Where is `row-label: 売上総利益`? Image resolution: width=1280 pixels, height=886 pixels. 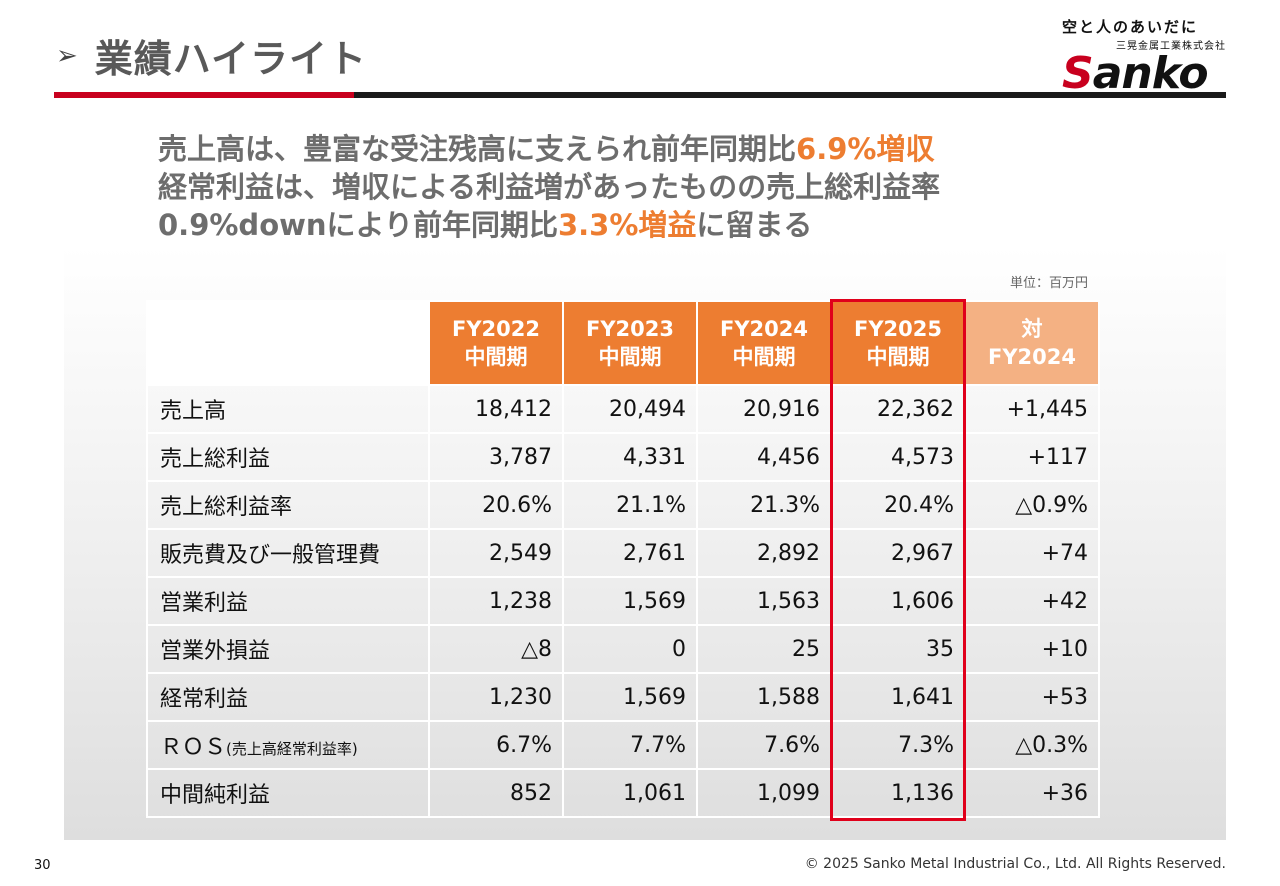
row-label: 売上総利益 is located at coordinates (288, 457).